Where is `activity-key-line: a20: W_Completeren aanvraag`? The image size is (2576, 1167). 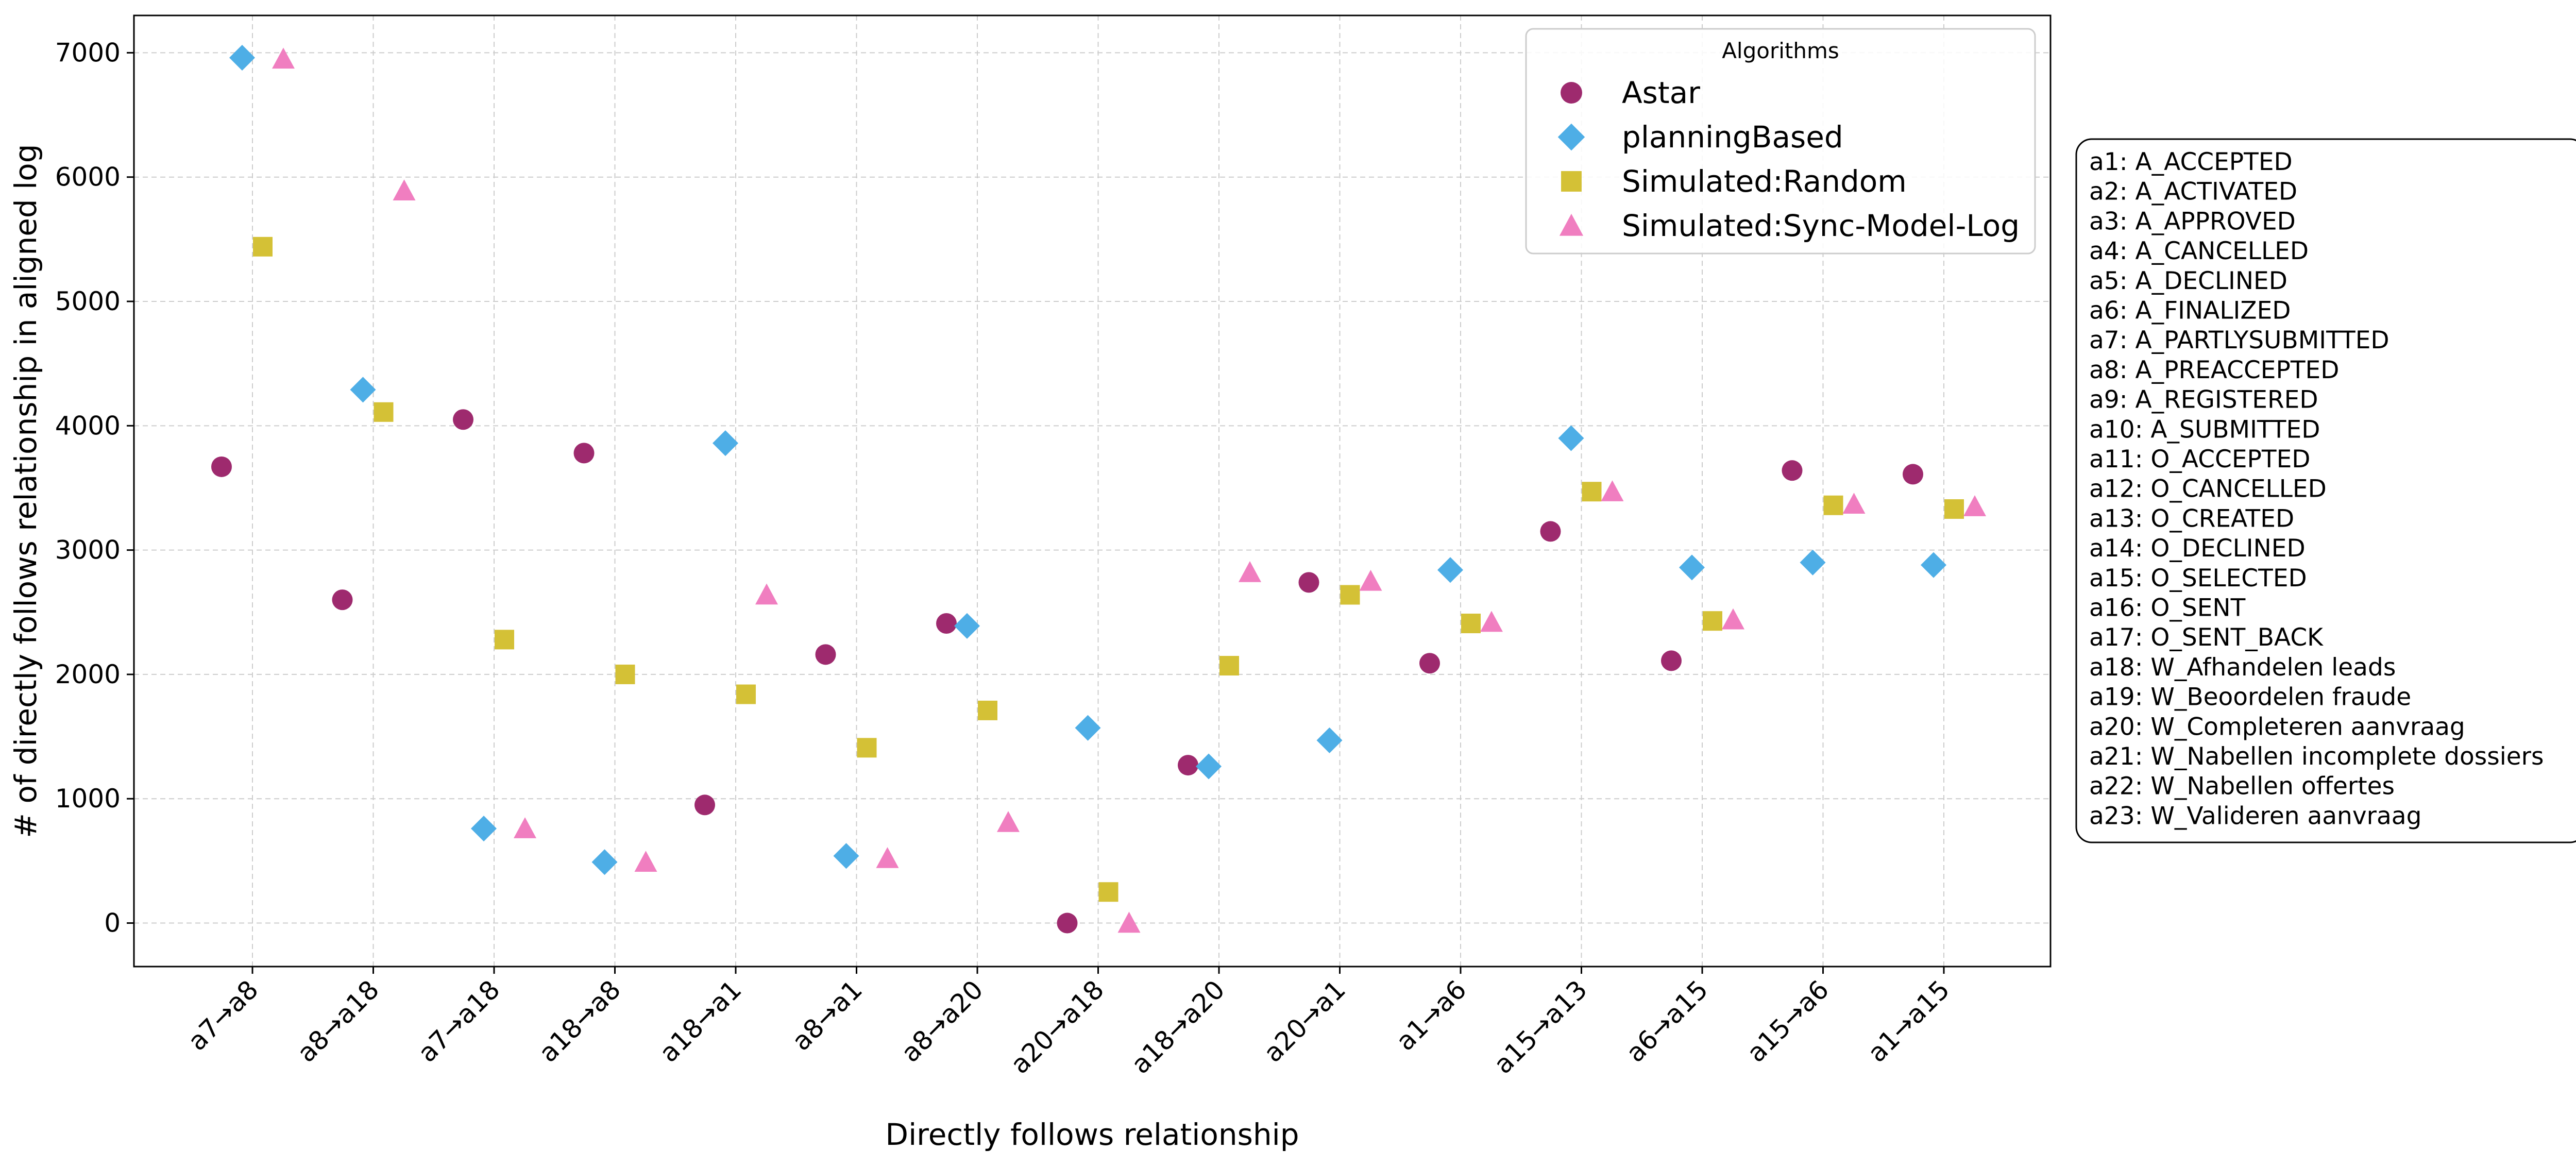 activity-key-line: a20: W_Completeren aanvraag is located at coordinates (2277, 727).